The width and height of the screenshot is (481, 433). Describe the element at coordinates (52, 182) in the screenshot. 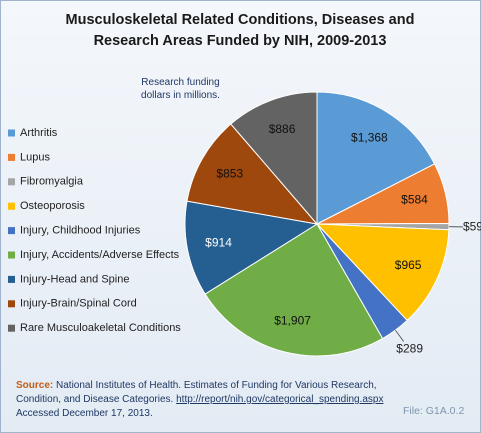

I see `legend-label: Fibromyalgia` at that location.